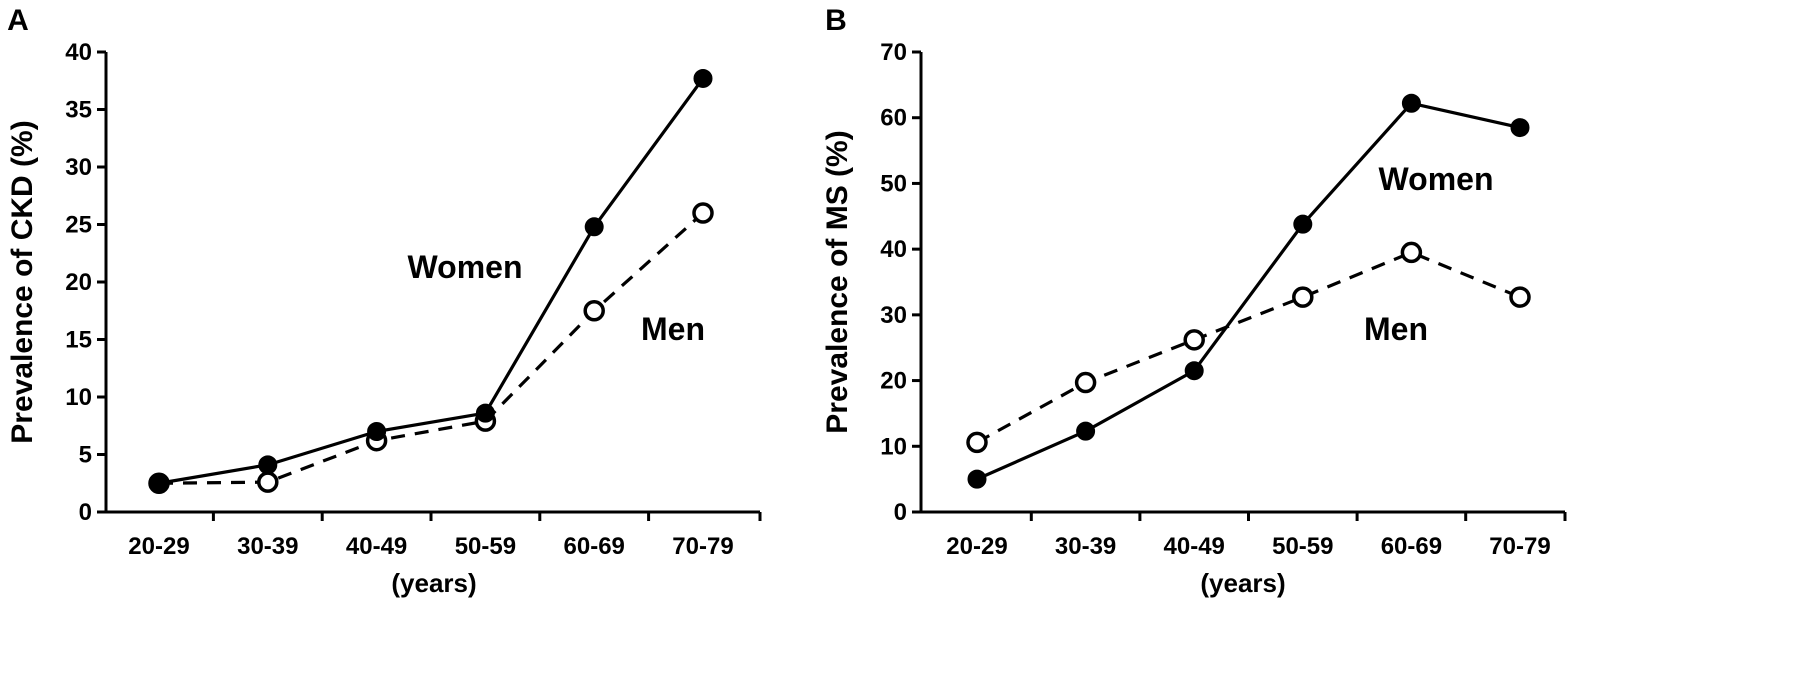 This screenshot has width=1800, height=688. Describe the element at coordinates (893, 183) in the screenshot. I see `y-tick-label: 50` at that location.